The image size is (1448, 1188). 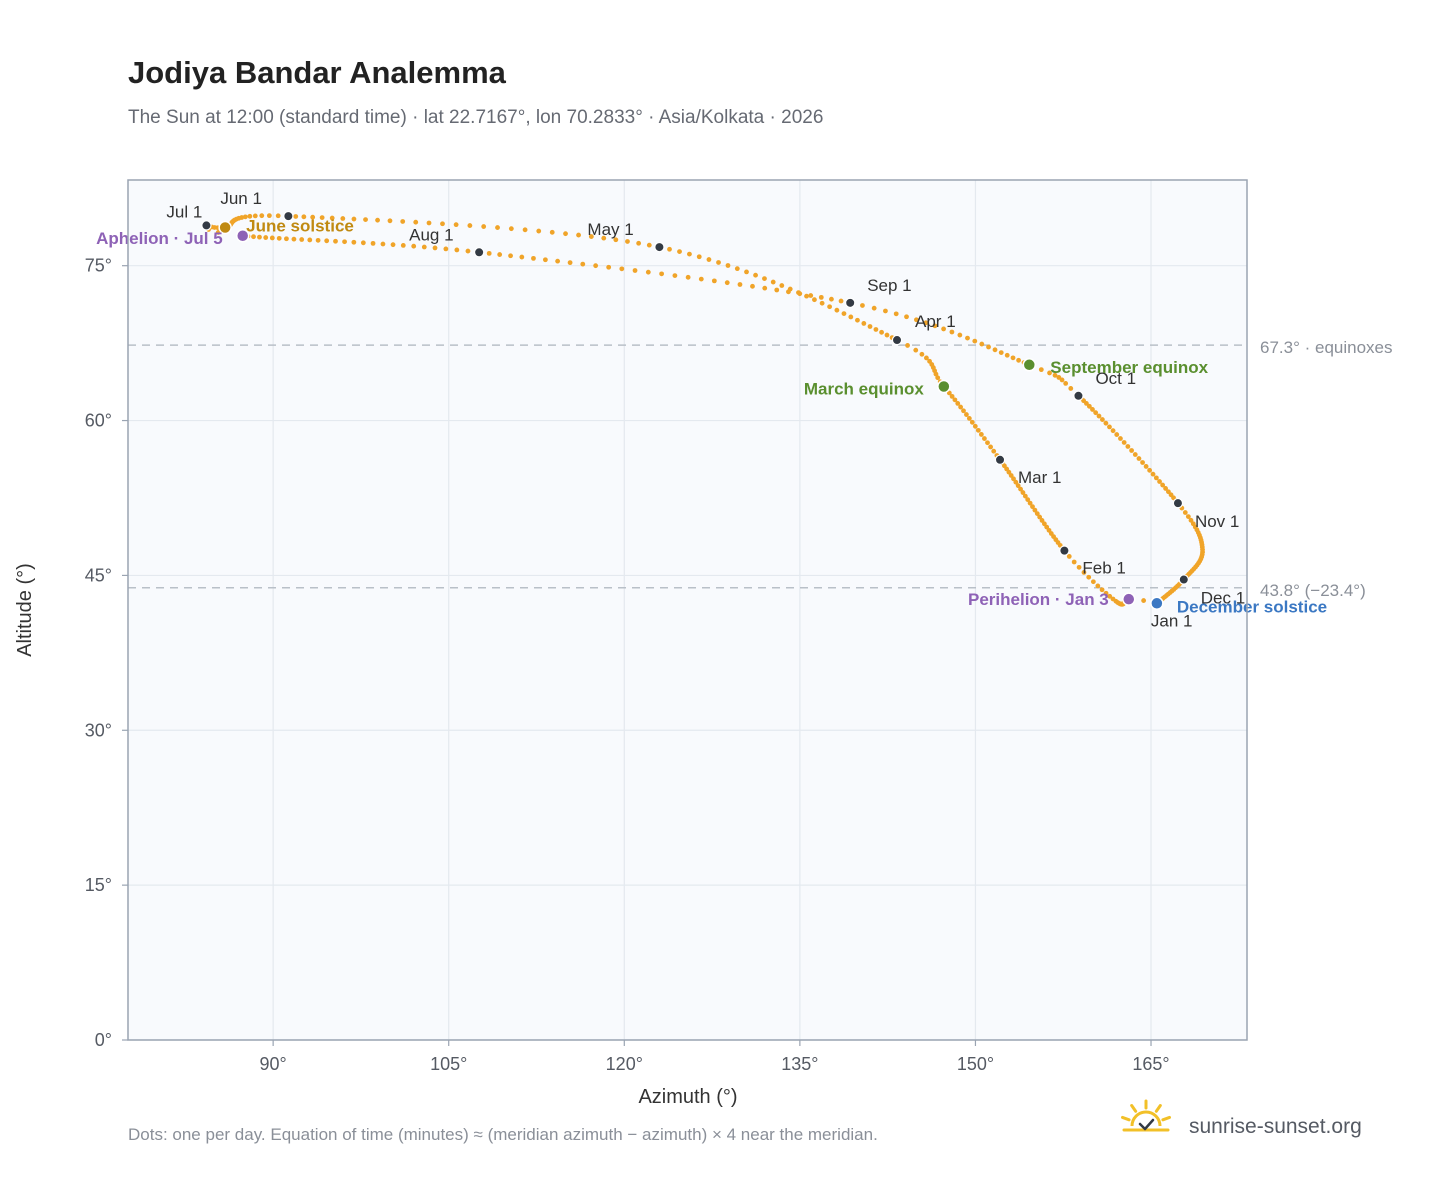 I want to click on y-axis-label: Altitude (°), so click(x=25, y=610).